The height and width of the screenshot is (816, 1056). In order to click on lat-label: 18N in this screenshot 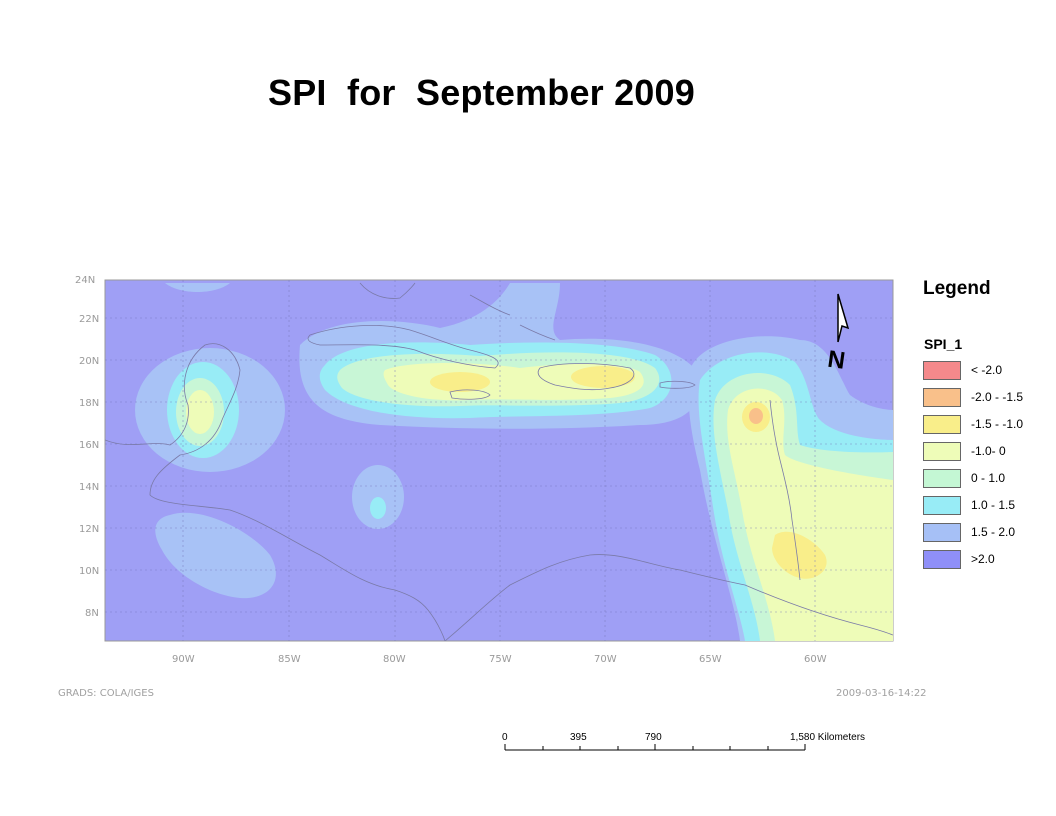, I will do `click(89, 403)`.